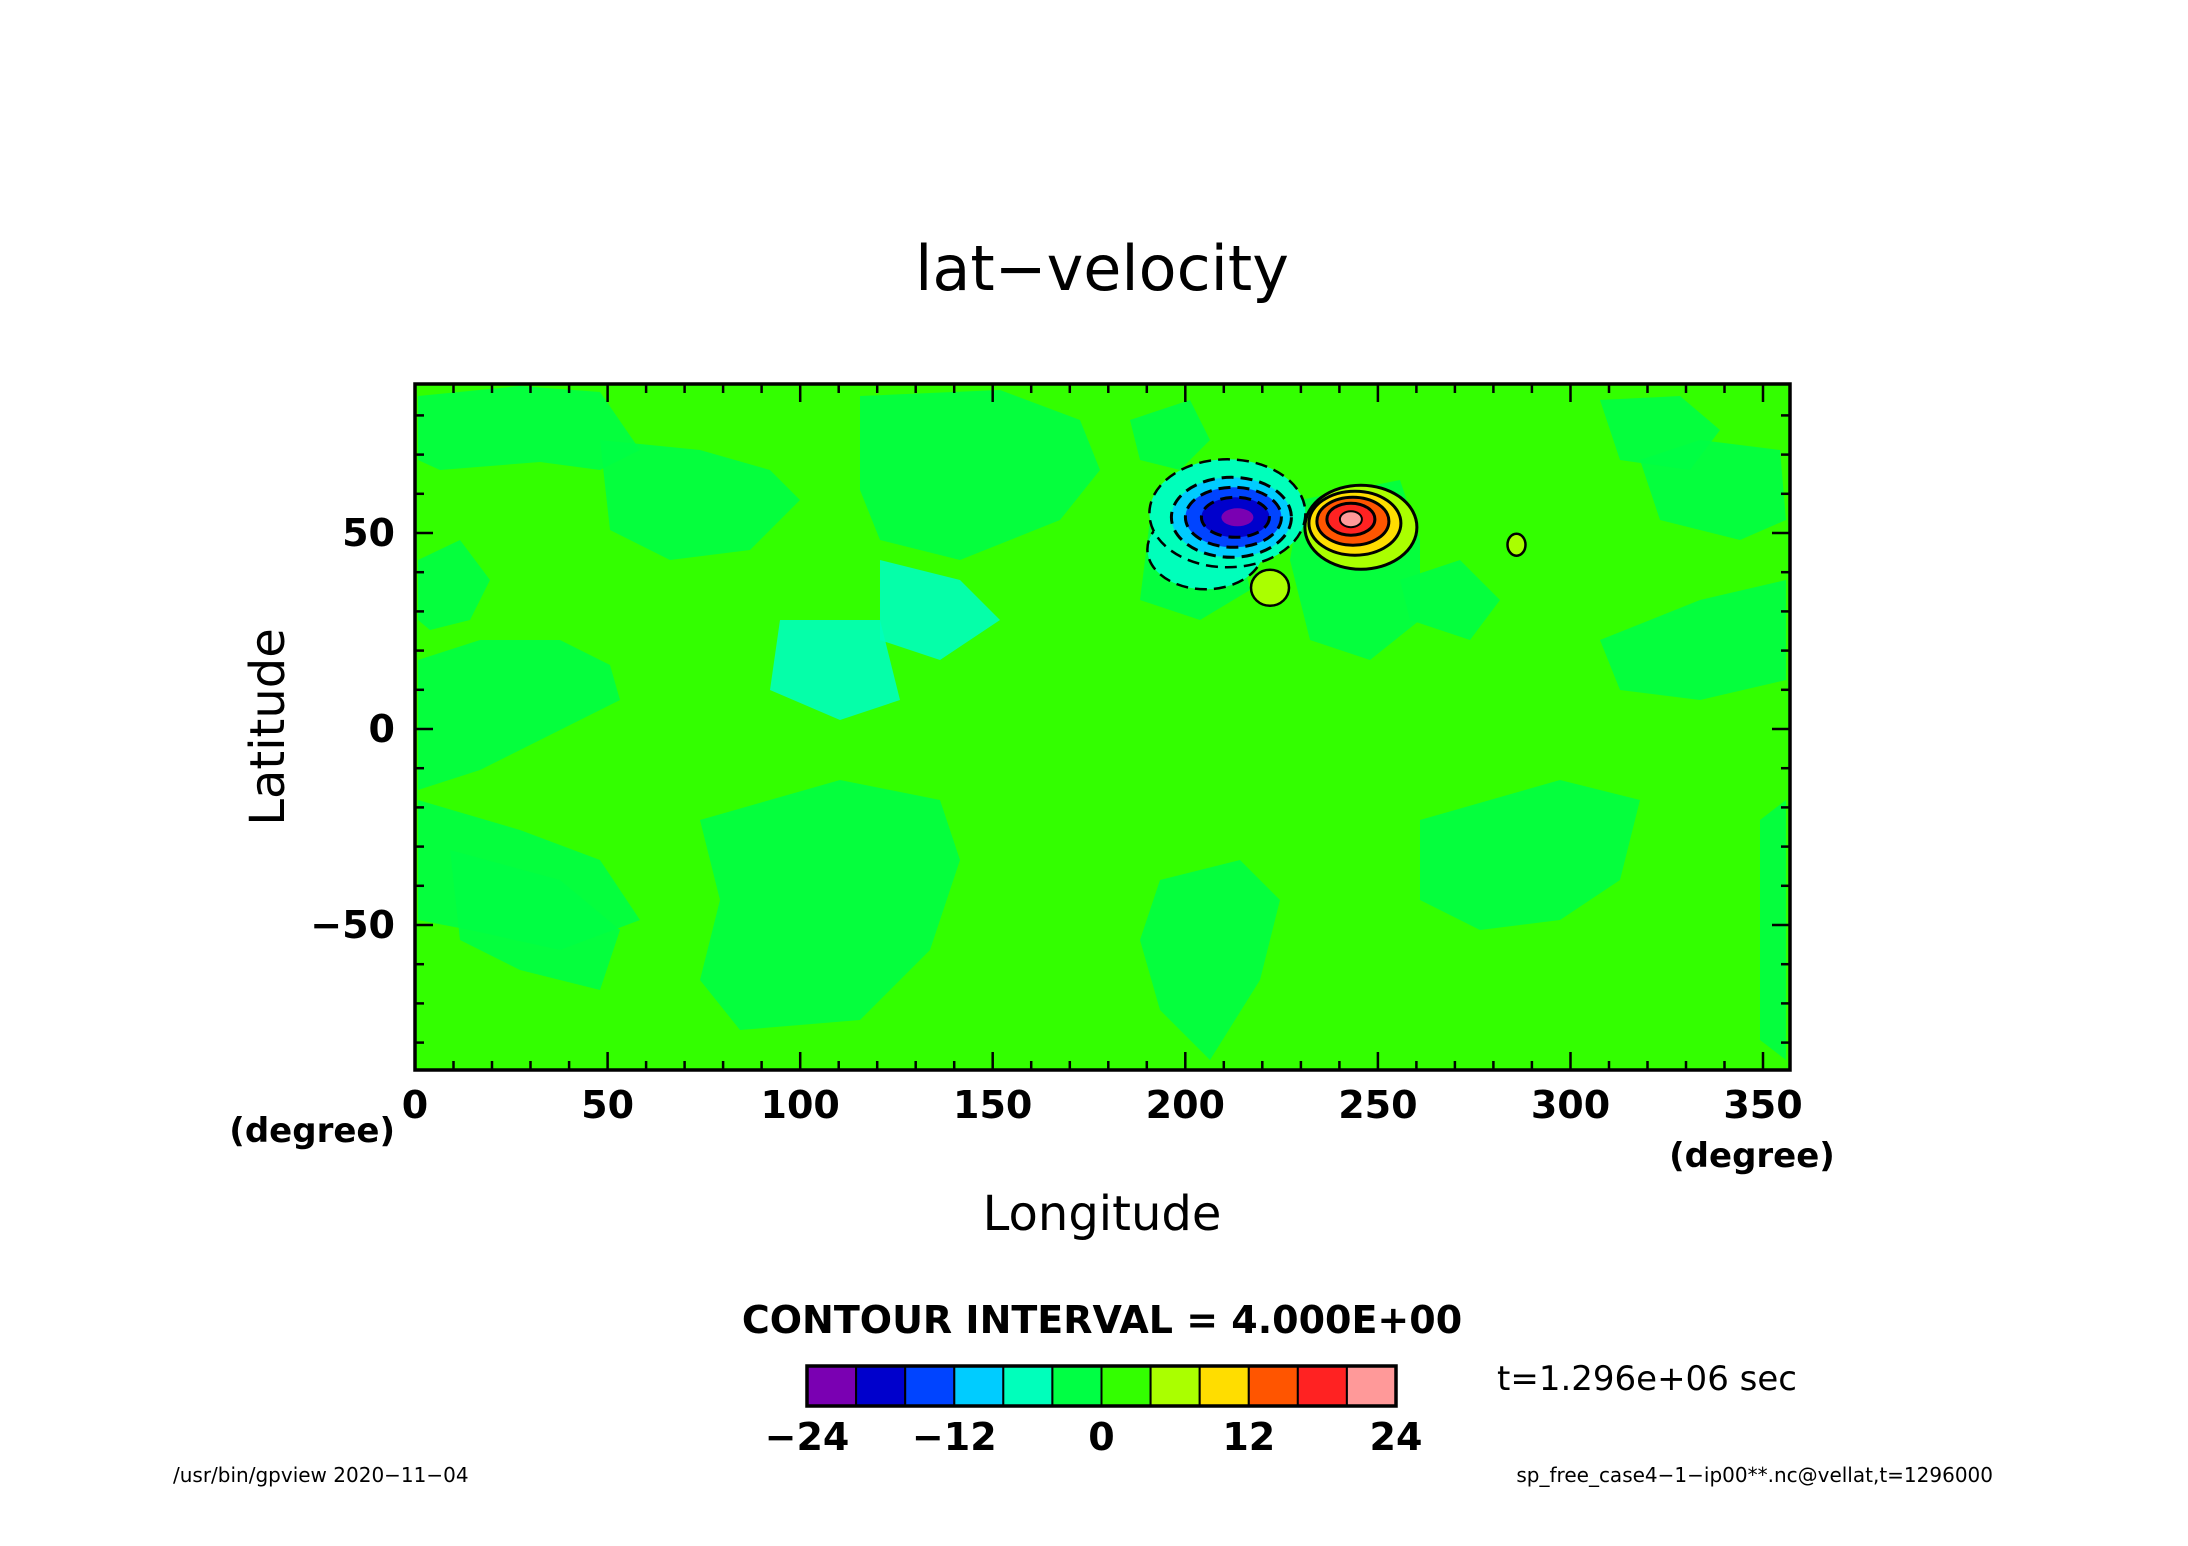 This screenshot has height=1546, width=2188. Describe the element at coordinates (1396, 1437) in the screenshot. I see `colorbar-tick-label: 24` at that location.